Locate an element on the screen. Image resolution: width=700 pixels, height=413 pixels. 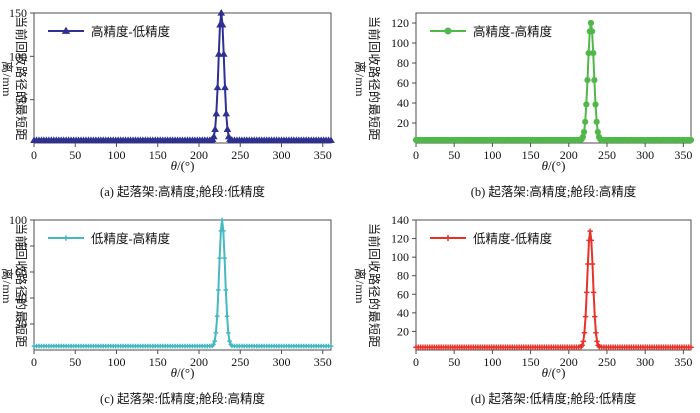
legend-marker-c is located at coordinates (66, 237).